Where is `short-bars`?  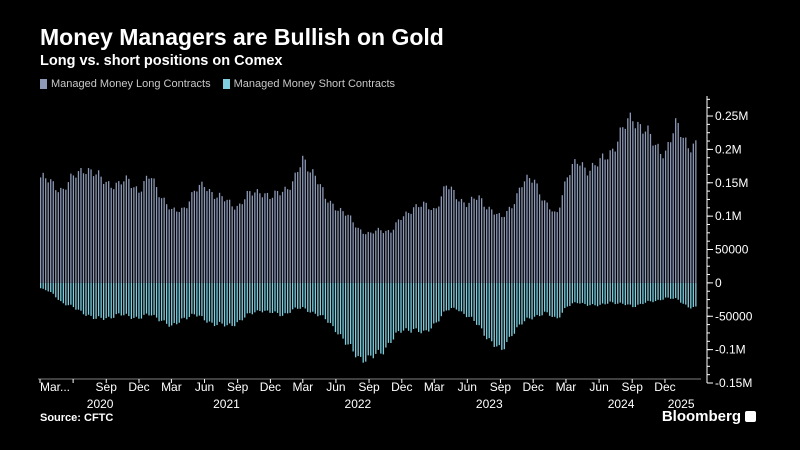
short-bars is located at coordinates (368, 322).